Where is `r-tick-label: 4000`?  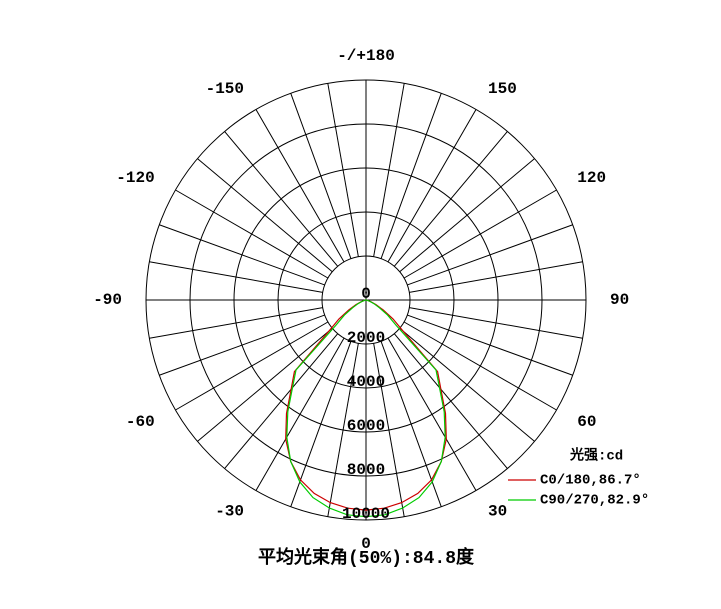 r-tick-label: 4000 is located at coordinates (366, 382).